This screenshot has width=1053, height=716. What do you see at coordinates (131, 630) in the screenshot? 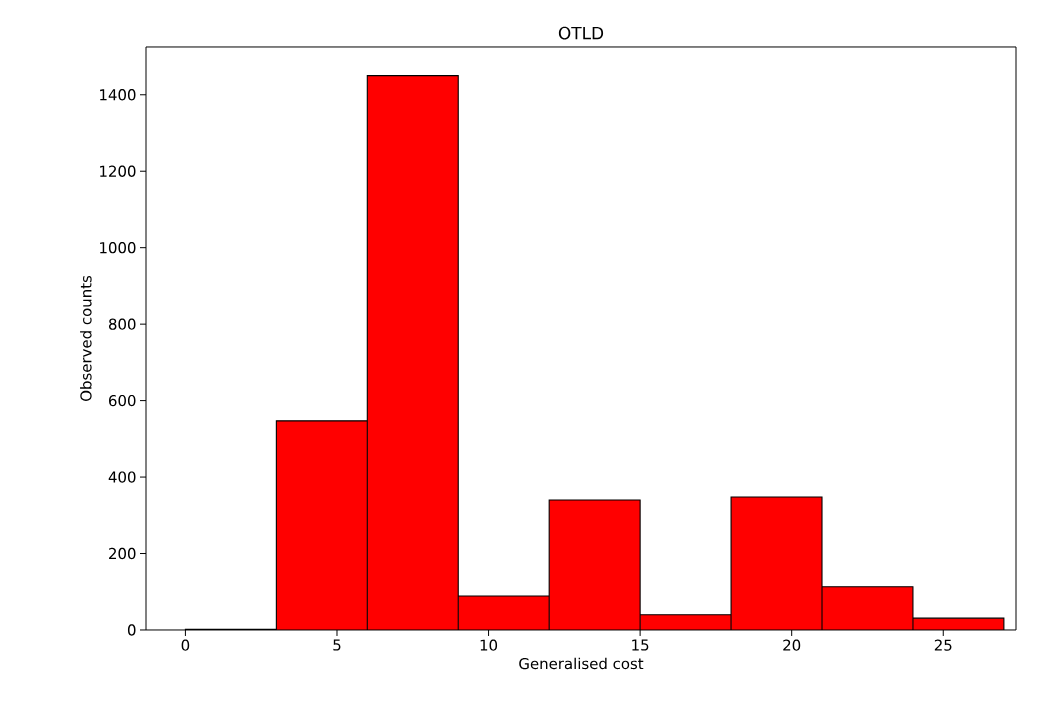
I see `y-tick-label: 0` at bounding box center [131, 630].